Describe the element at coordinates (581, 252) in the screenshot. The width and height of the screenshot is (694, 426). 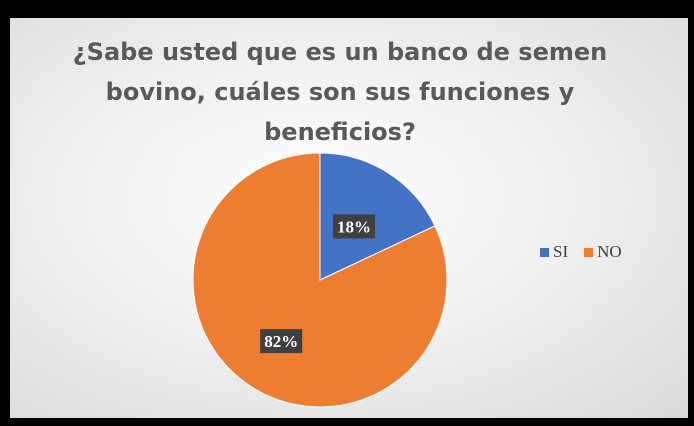
I see `legend: SI NO` at that location.